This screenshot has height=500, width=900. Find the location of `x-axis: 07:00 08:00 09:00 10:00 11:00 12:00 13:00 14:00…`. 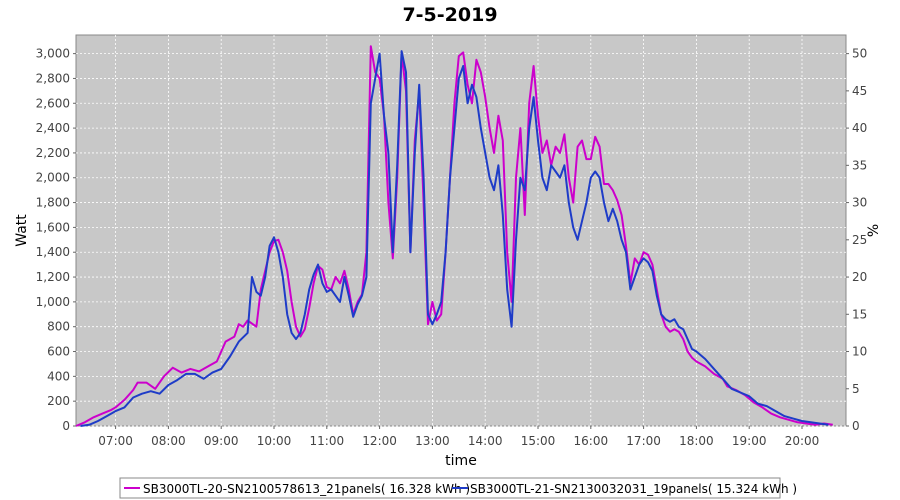

x-axis: 07:00 08:00 09:00 10:00 11:00 12:00 13:00 14:00… is located at coordinates (458, 437).